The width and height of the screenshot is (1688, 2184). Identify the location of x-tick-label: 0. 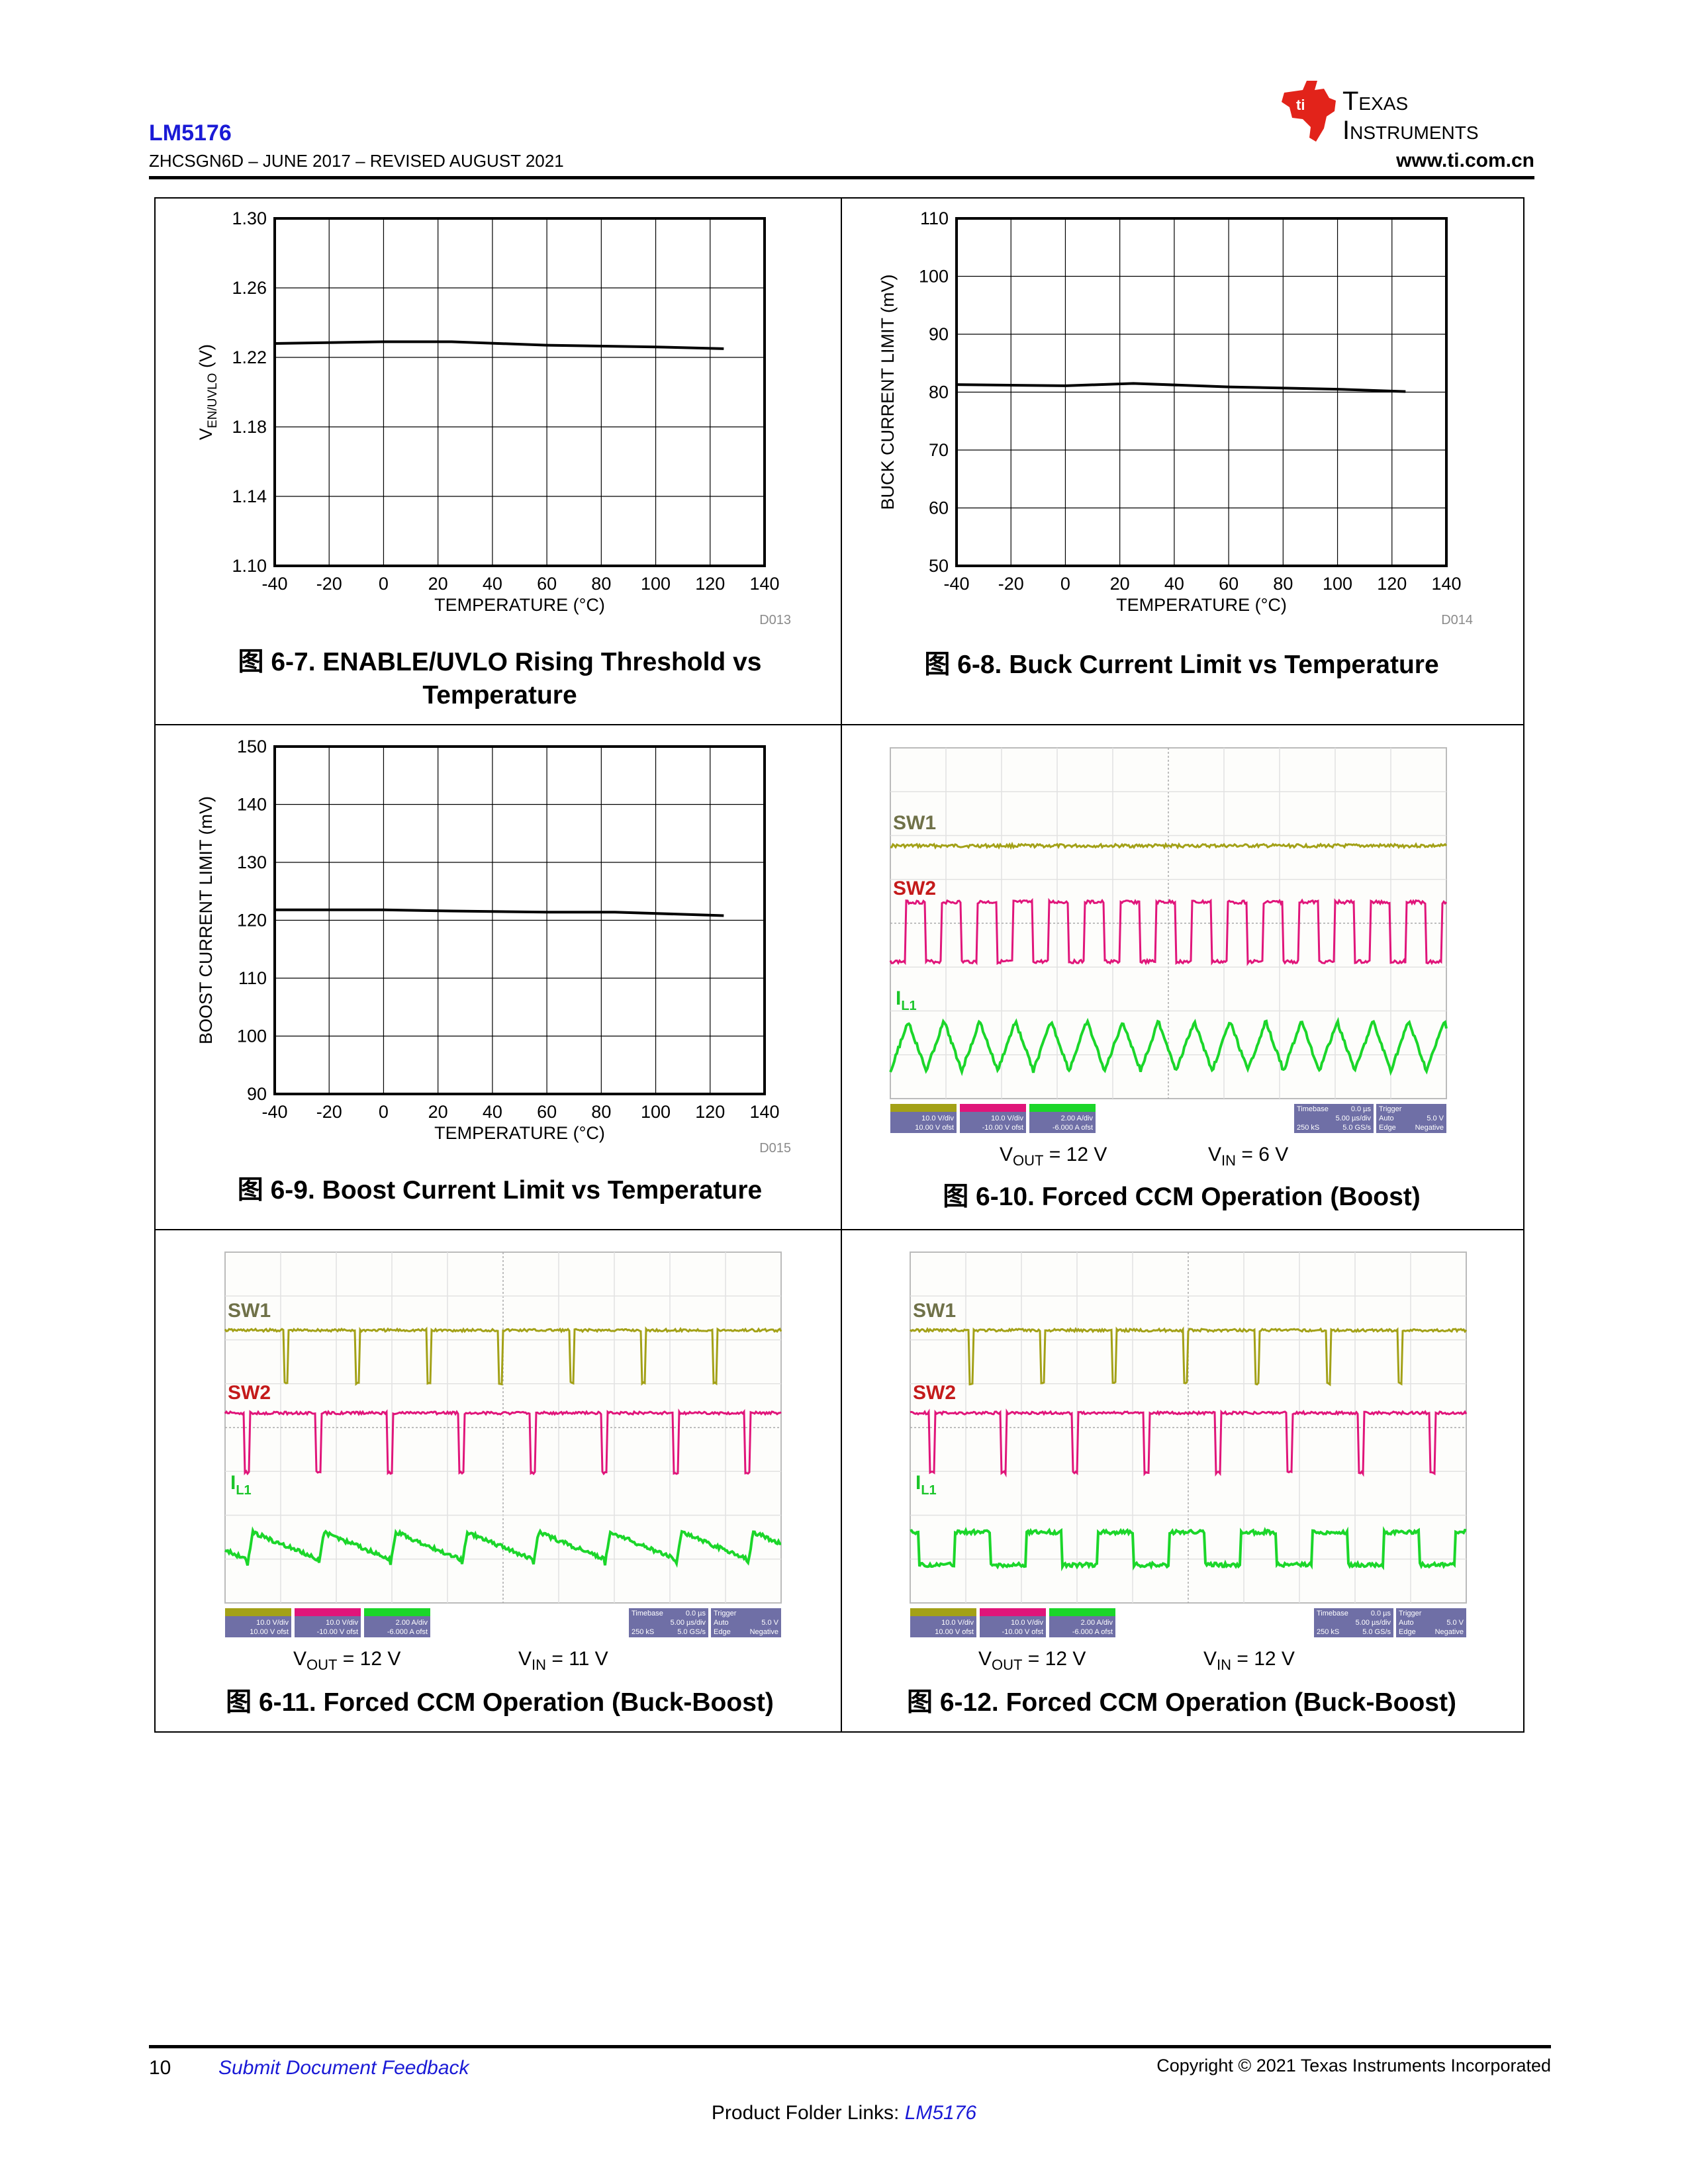
(384, 584).